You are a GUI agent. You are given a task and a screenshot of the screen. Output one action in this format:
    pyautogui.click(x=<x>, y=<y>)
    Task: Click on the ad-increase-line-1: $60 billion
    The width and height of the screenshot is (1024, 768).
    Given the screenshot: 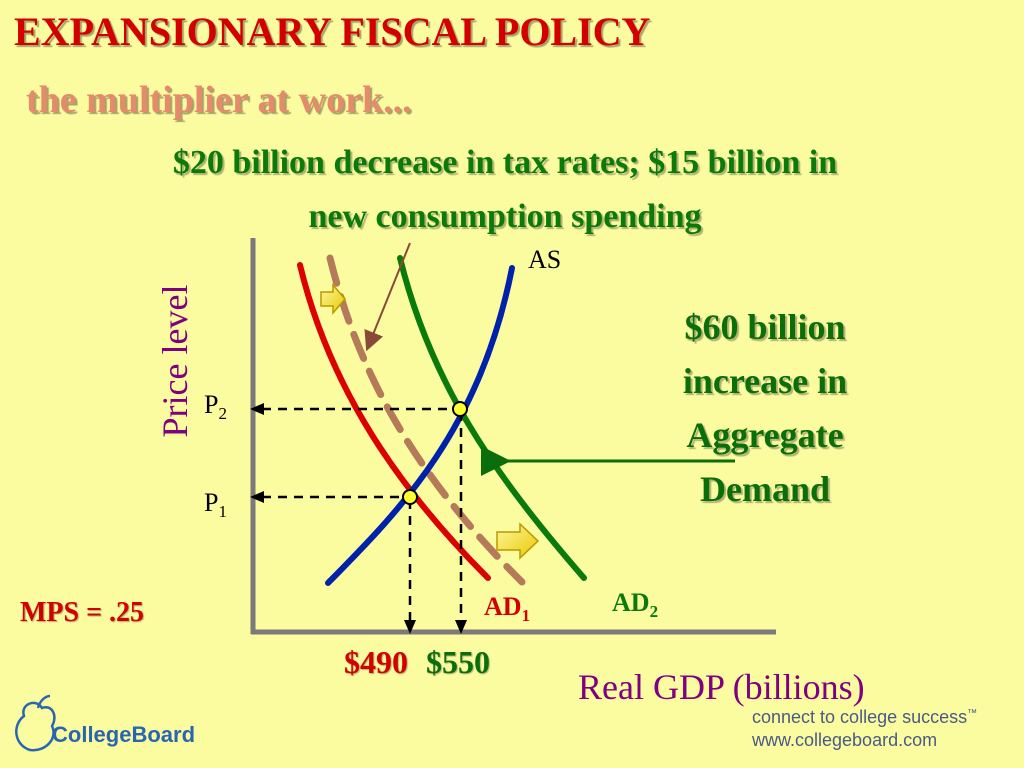 What is the action you would take?
    pyautogui.click(x=765, y=327)
    